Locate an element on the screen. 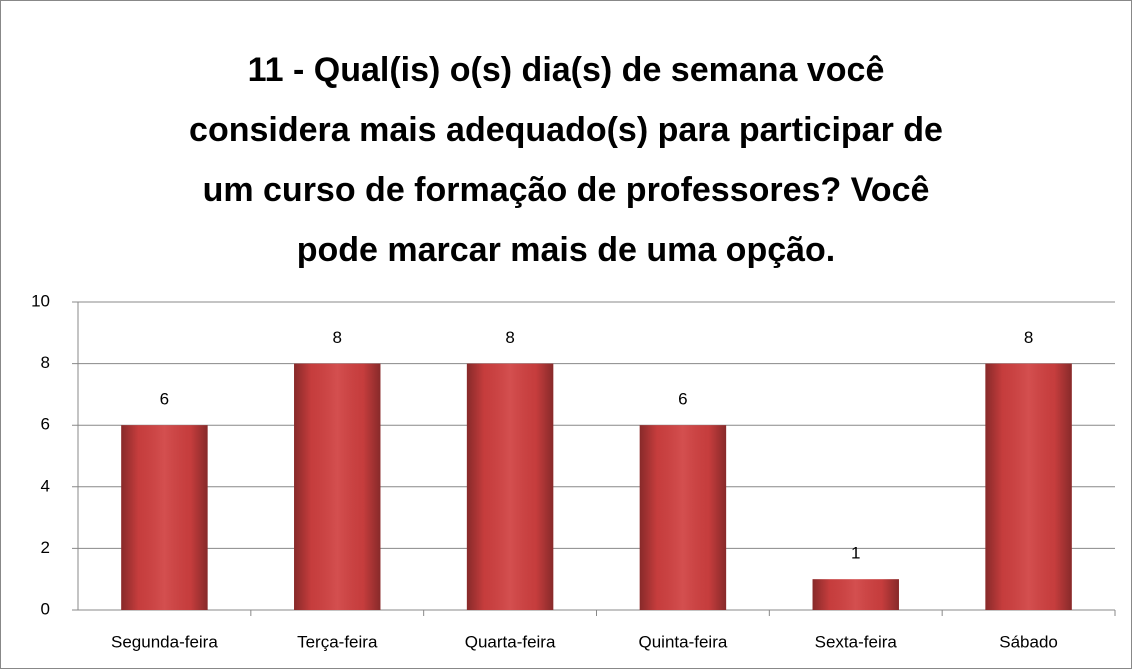 This screenshot has height=669, width=1132. y-tick-label: 2 is located at coordinates (45, 547).